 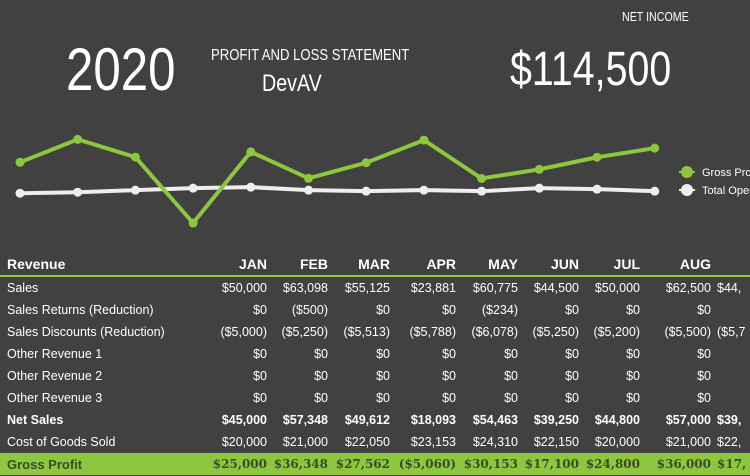 I want to click on column-header-jun: JUN, so click(x=548, y=265).